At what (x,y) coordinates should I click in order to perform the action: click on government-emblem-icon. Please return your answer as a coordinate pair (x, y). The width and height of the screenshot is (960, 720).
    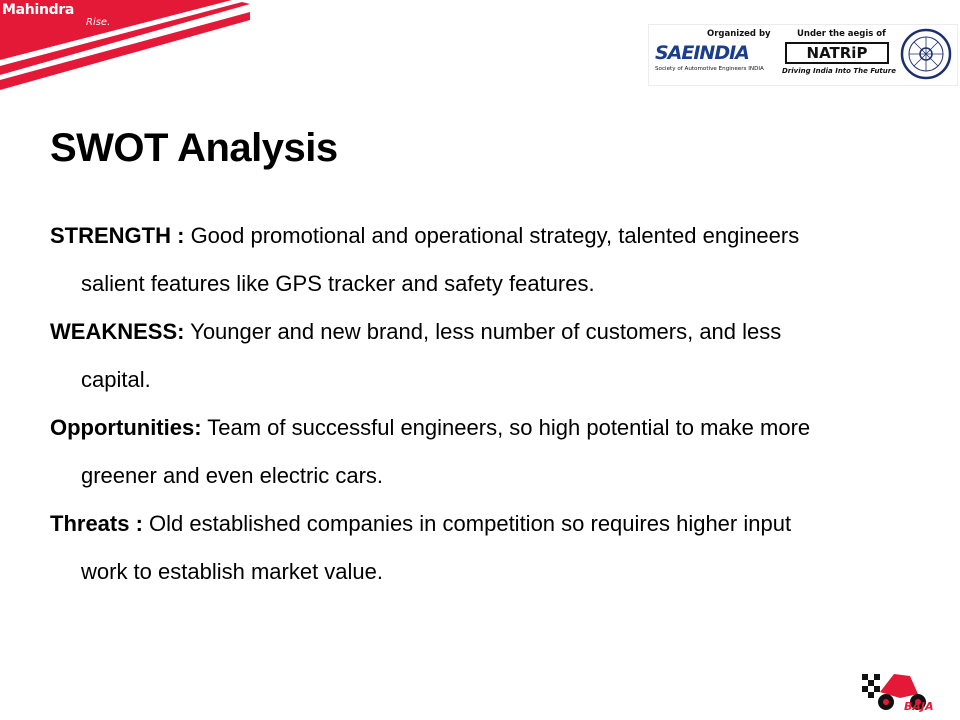
    Looking at the image, I should click on (926, 54).